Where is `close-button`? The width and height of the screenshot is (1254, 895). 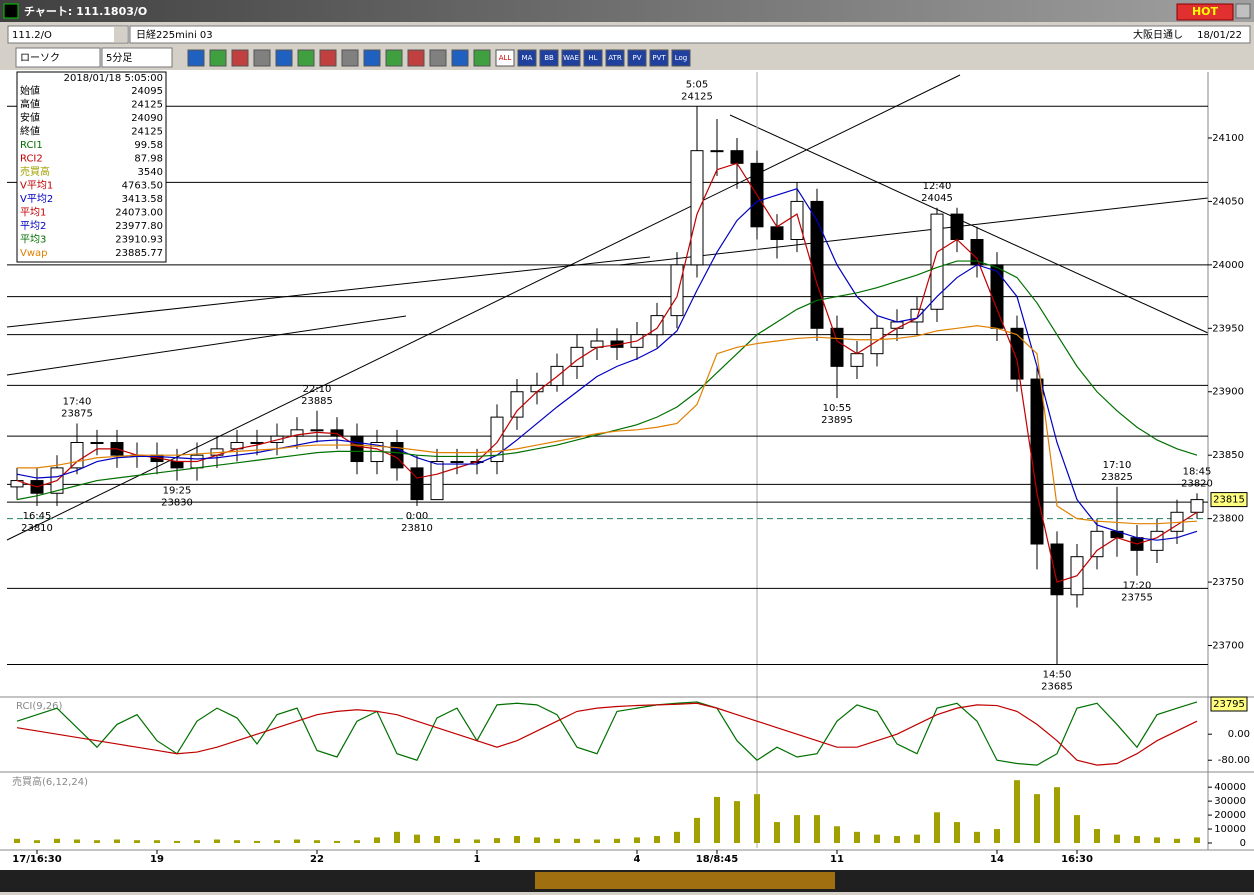 close-button is located at coordinates (1243, 11).